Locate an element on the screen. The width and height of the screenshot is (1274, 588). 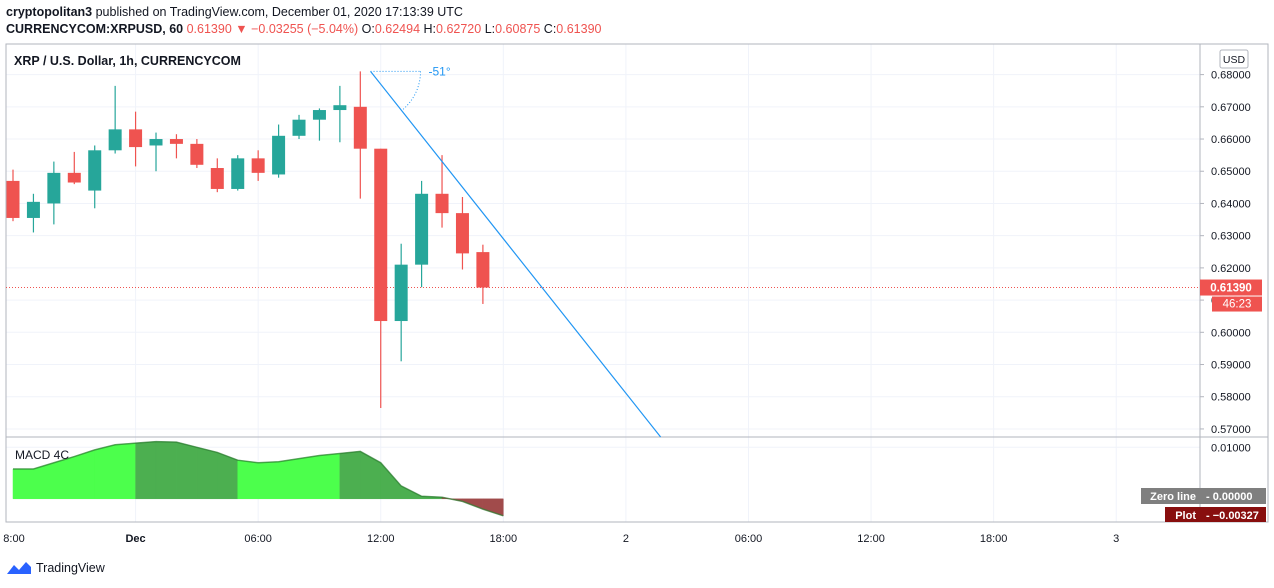
plot-label: Plot is located at coordinates (1185, 516).